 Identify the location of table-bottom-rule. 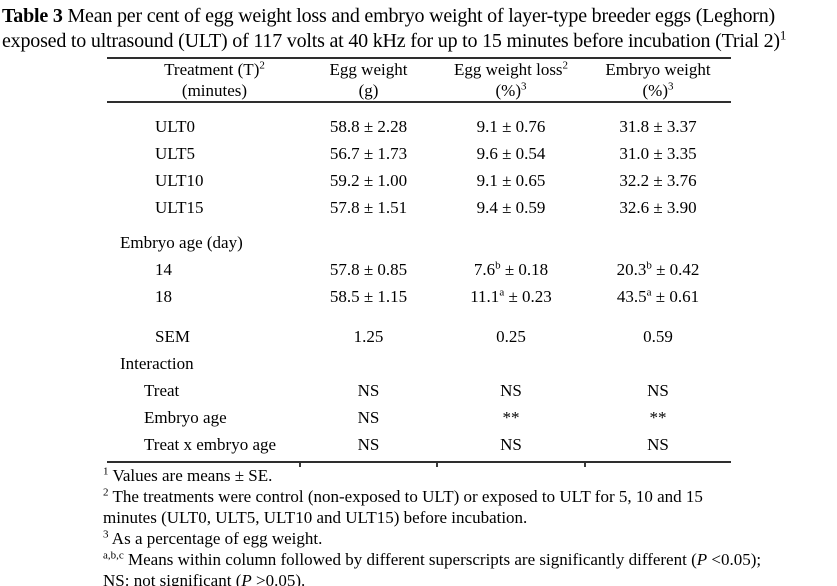
(419, 464).